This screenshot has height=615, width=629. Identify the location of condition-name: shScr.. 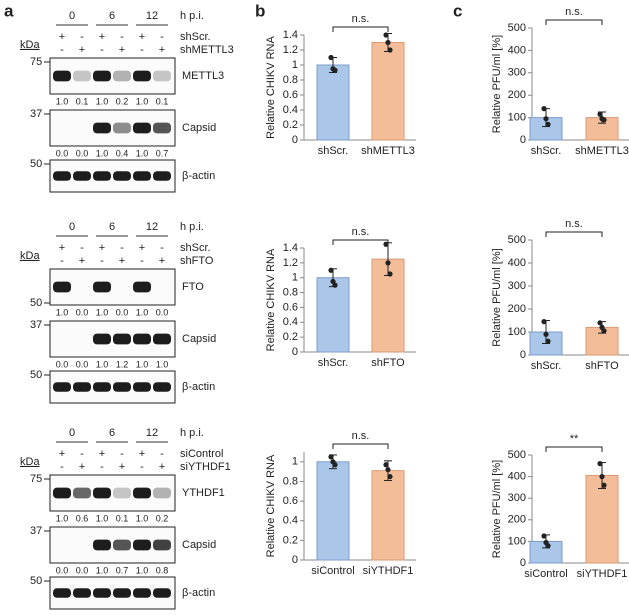
(195, 37).